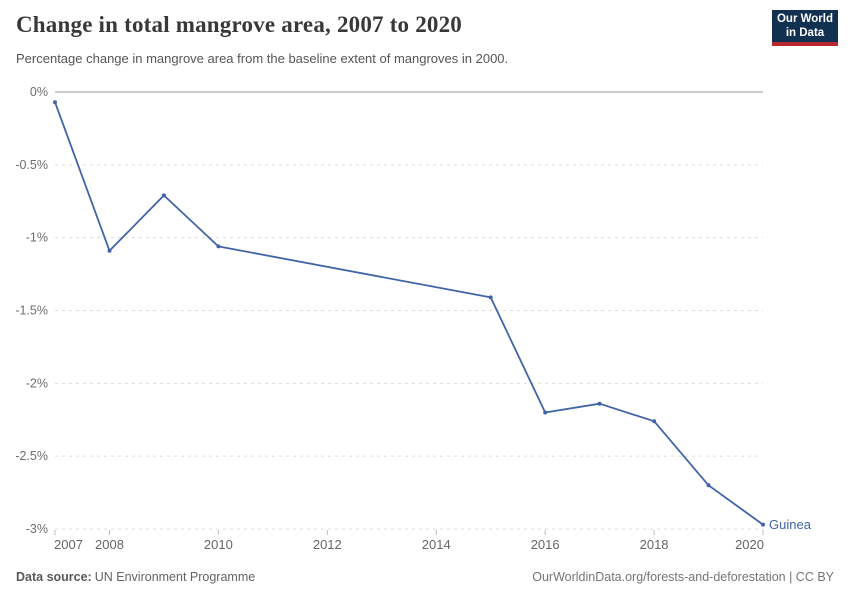 The height and width of the screenshot is (600, 850). I want to click on y-tick-label: -0.5%, so click(31, 165).